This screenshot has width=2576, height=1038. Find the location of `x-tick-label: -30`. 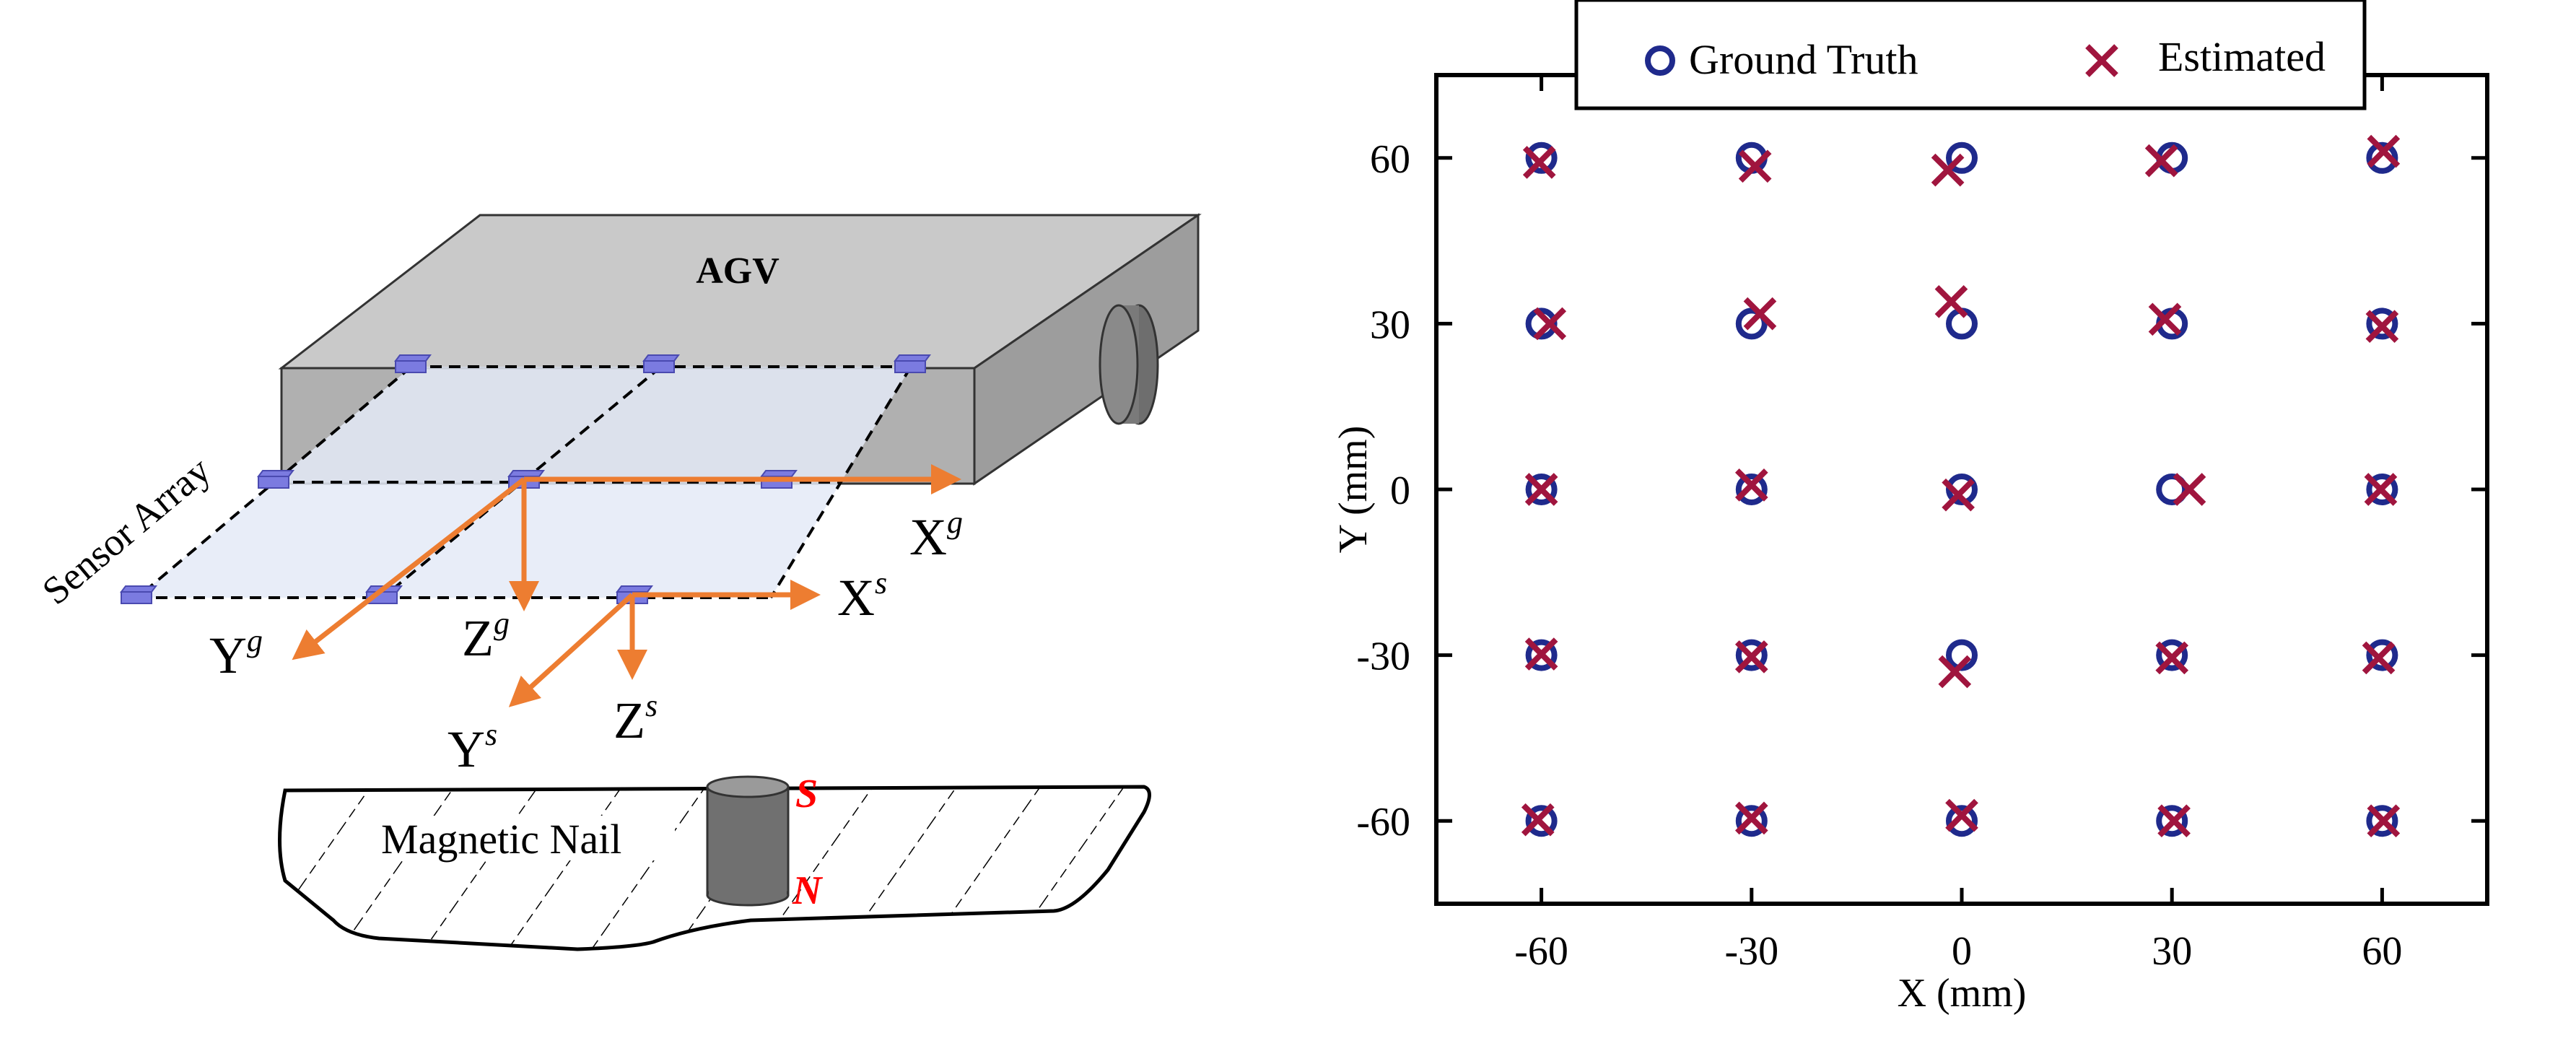

x-tick-label: -30 is located at coordinates (1751, 951).